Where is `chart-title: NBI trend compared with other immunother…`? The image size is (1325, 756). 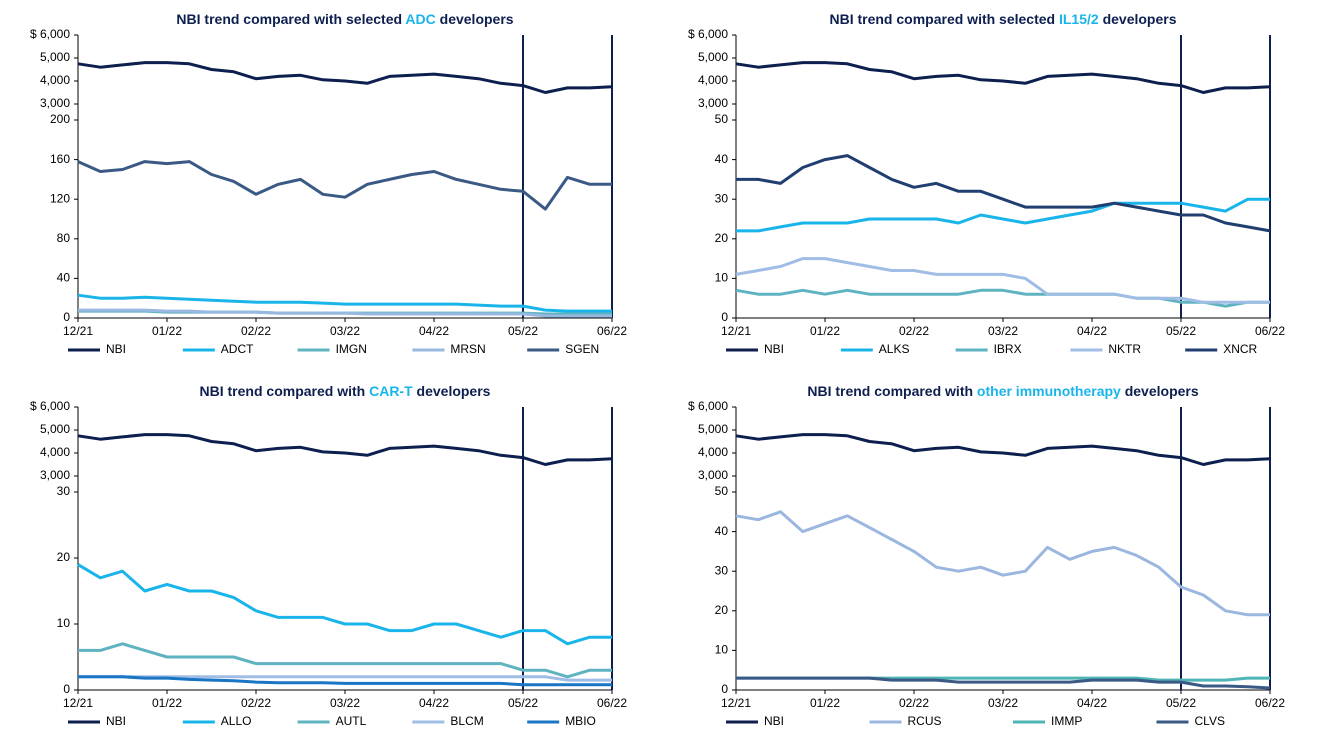 chart-title: NBI trend compared with other immunother… is located at coordinates (1003, 391).